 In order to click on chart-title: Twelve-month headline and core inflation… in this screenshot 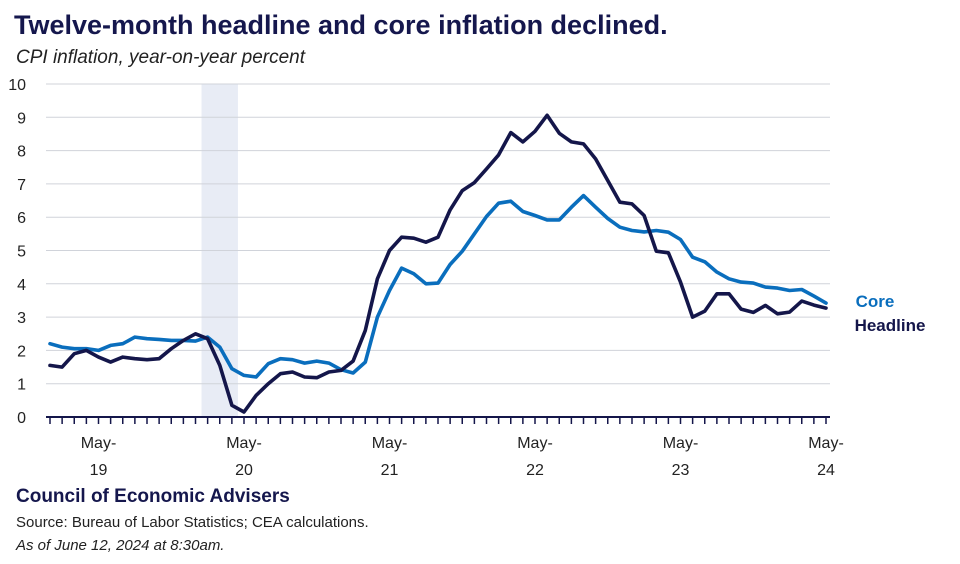, I will do `click(341, 25)`.